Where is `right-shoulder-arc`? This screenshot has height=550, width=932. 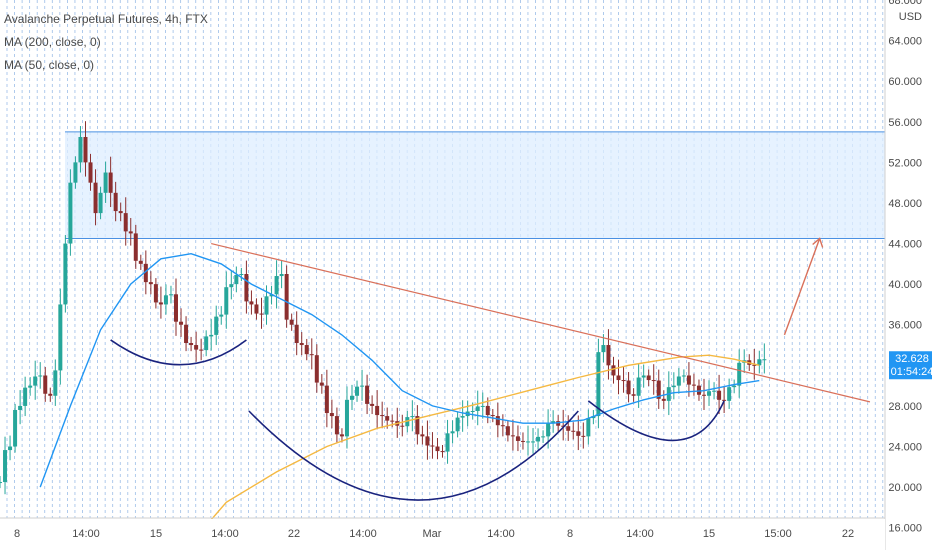 right-shoulder-arc is located at coordinates (656, 421).